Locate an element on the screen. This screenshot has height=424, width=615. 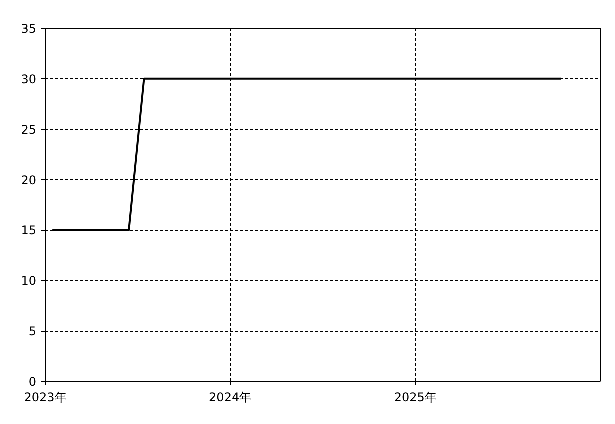
y-tick-label: 10 is located at coordinates (29, 281).